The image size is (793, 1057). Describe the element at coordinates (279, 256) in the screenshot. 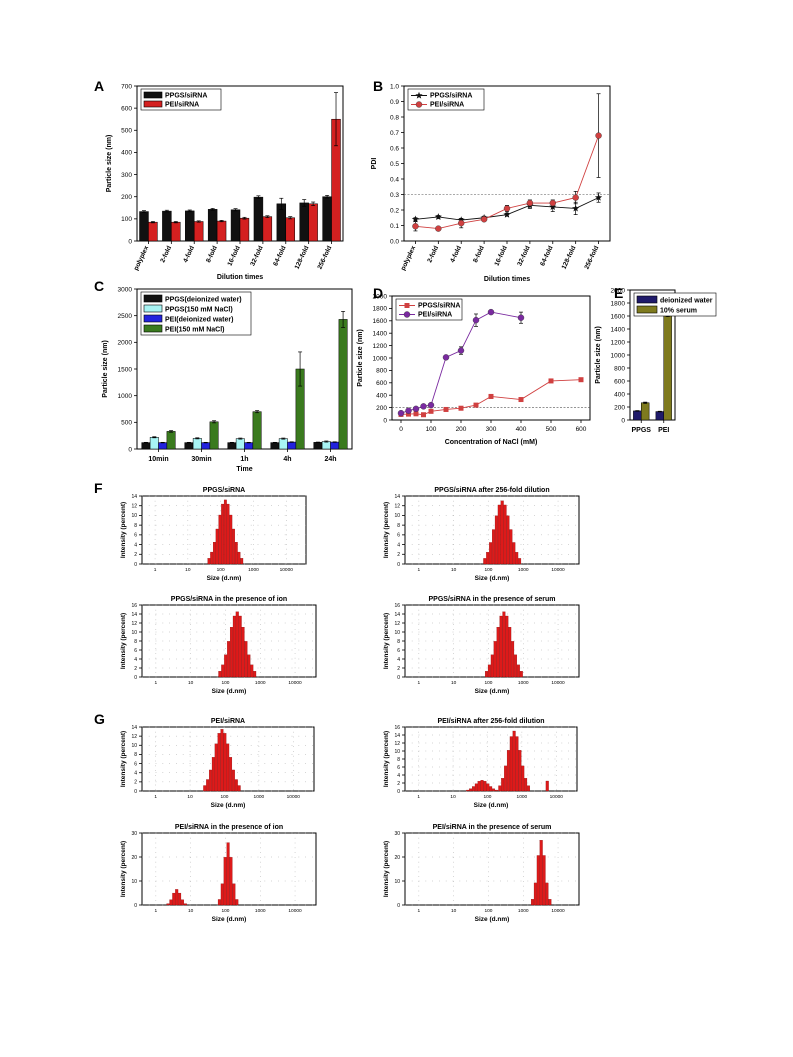

I see `x-tick-label: 64-fold` at that location.